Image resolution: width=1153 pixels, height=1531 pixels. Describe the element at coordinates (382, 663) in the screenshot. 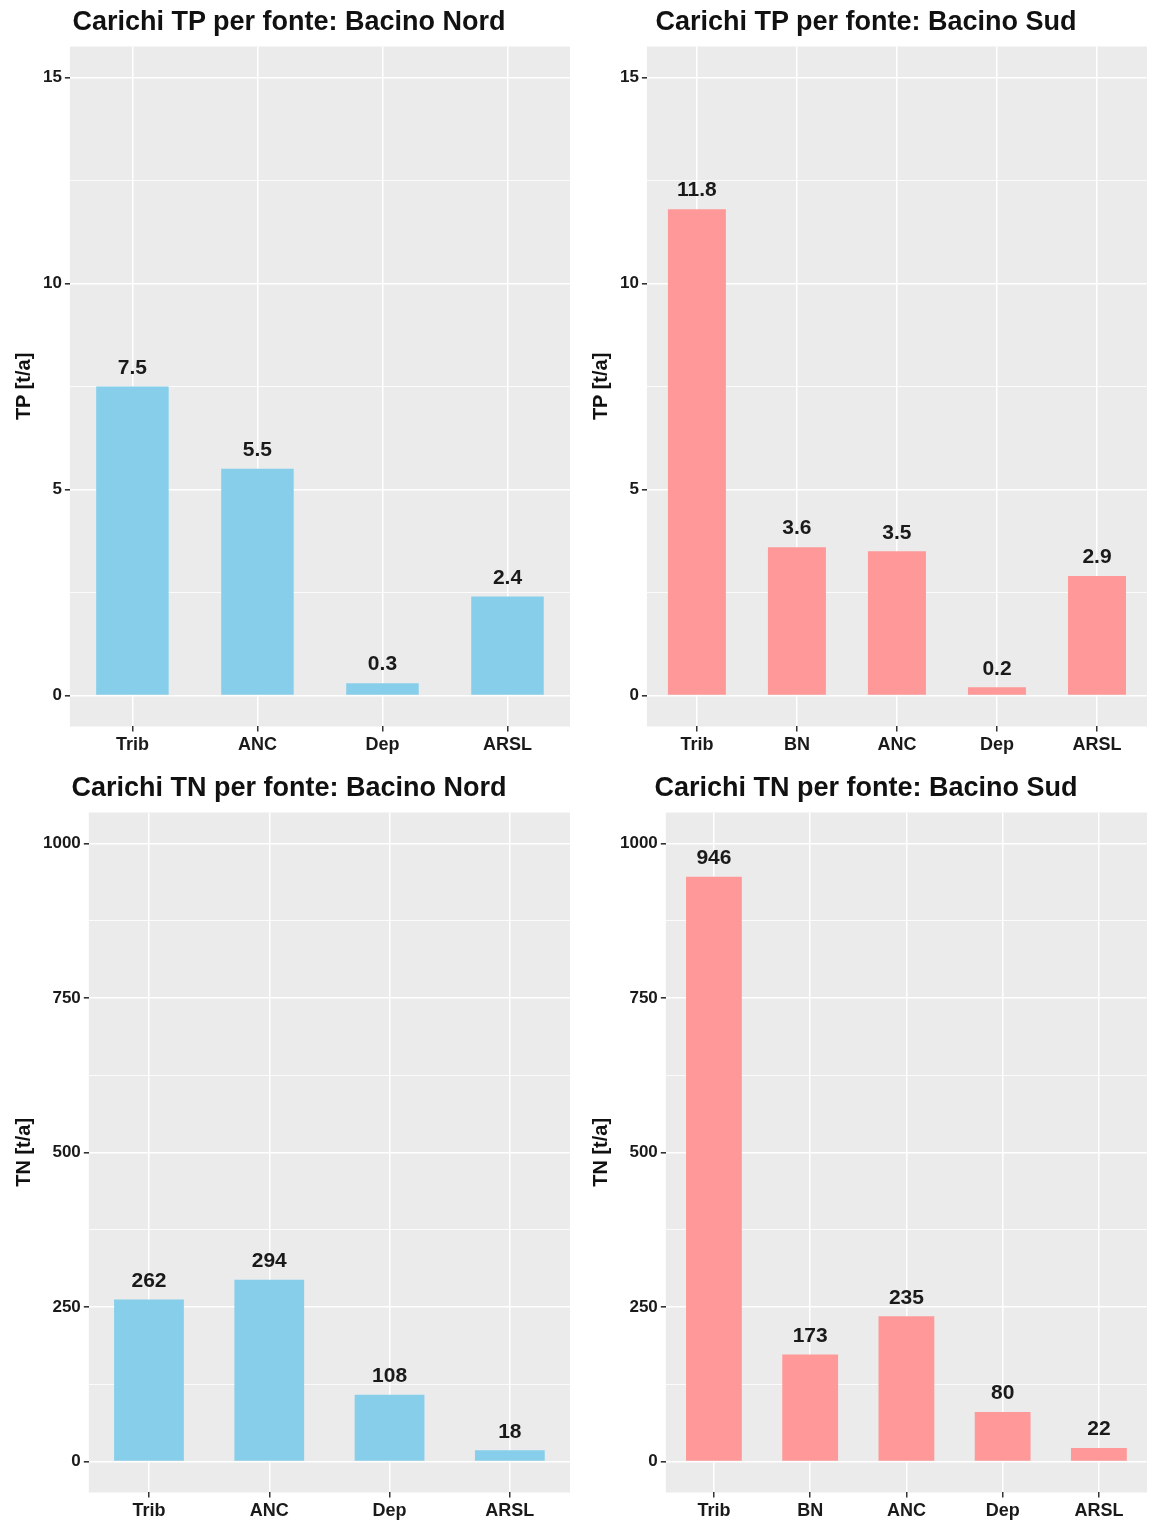

I see `data-label: 0.3` at that location.